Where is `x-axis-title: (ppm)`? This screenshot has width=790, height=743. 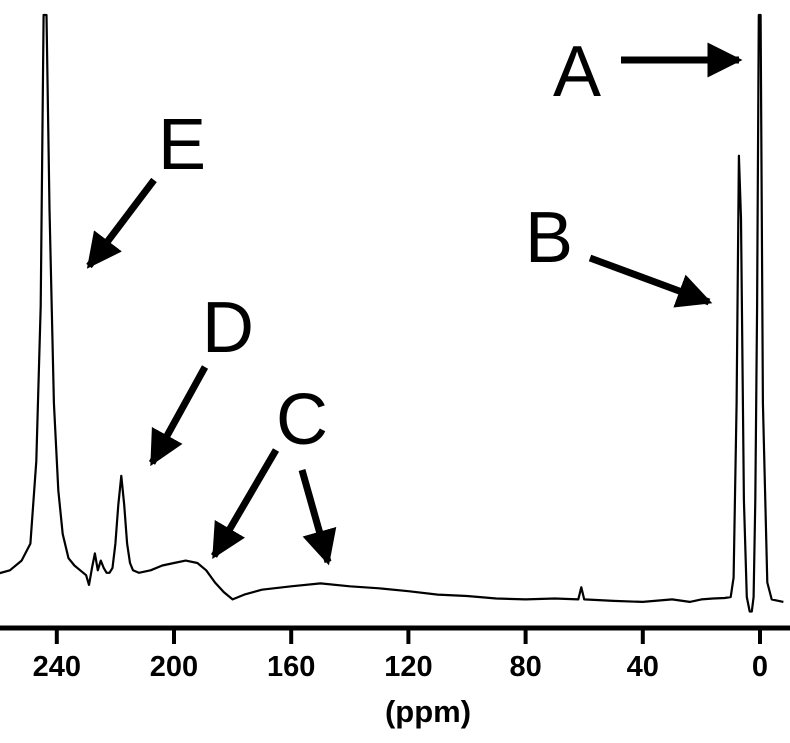
x-axis-title: (ppm) is located at coordinates (428, 711).